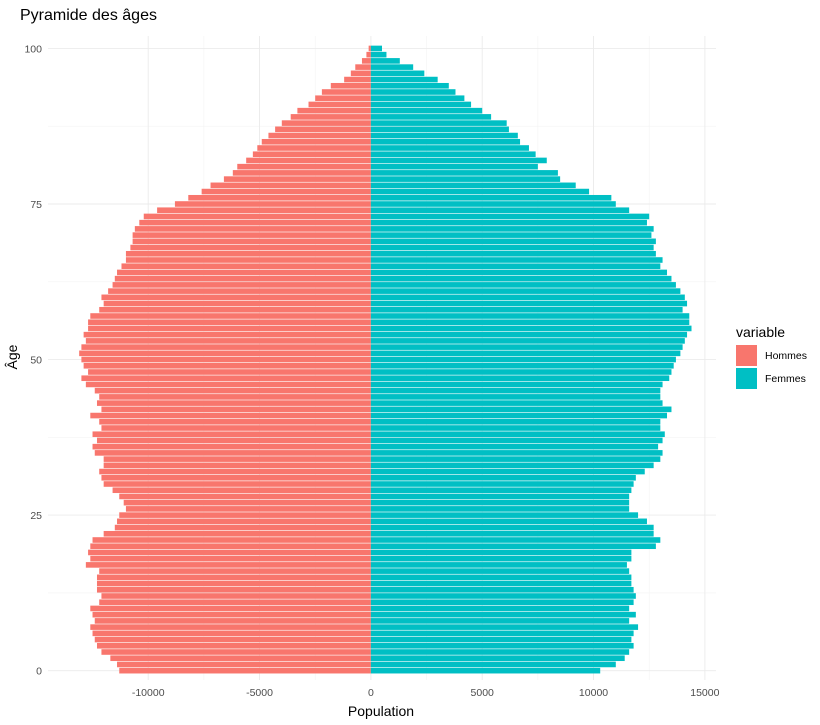 The image size is (820, 725). What do you see at coordinates (785, 379) in the screenshot?
I see `legend-label-femmes: Femmes` at bounding box center [785, 379].